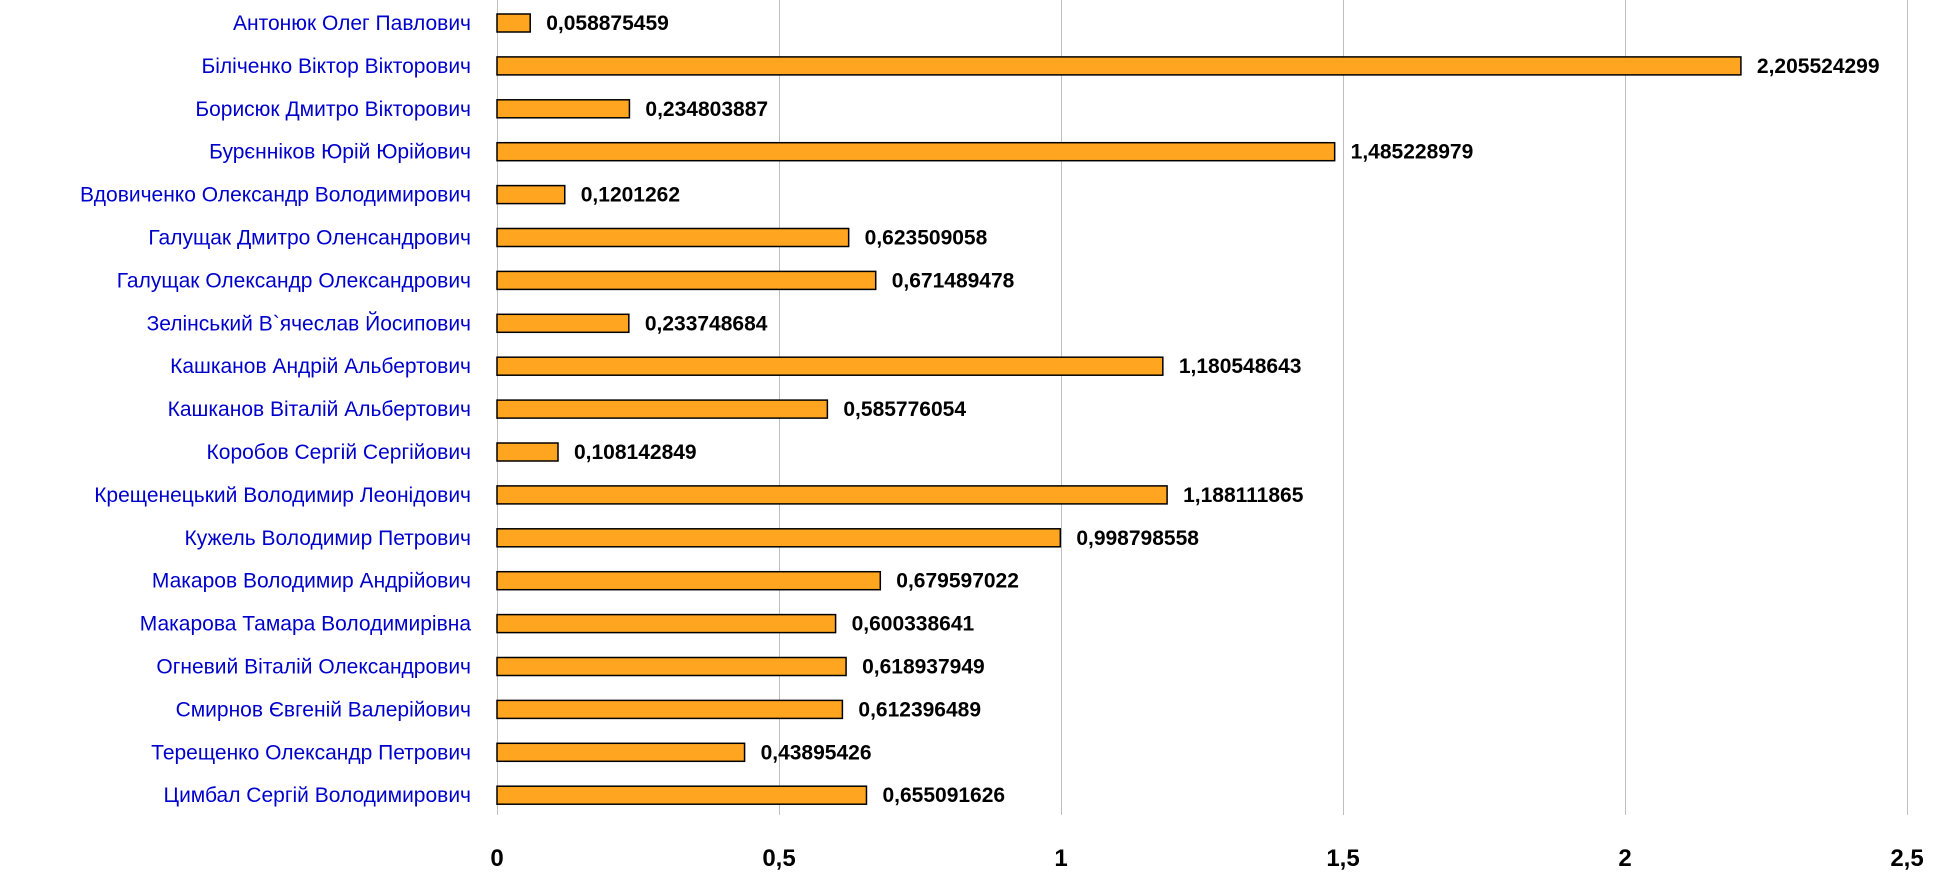 This screenshot has width=1933, height=873. What do you see at coordinates (943, 795) in the screenshot?
I see `data-label: 0,655091626` at bounding box center [943, 795].